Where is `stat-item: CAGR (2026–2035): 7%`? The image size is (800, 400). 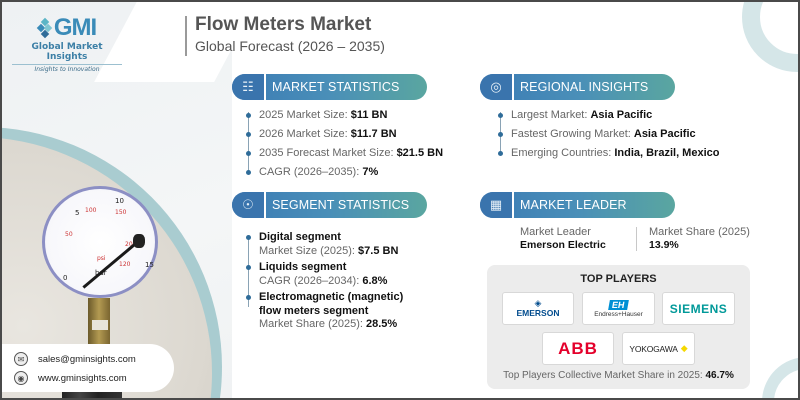
stat-item: CAGR (2026–2035): 7% is located at coordinates (344, 172).